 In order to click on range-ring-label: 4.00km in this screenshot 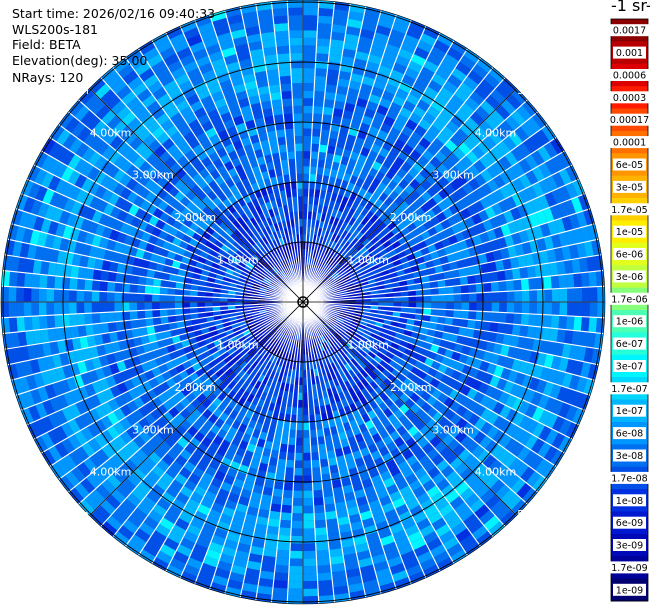, I will do `click(496, 132)`.